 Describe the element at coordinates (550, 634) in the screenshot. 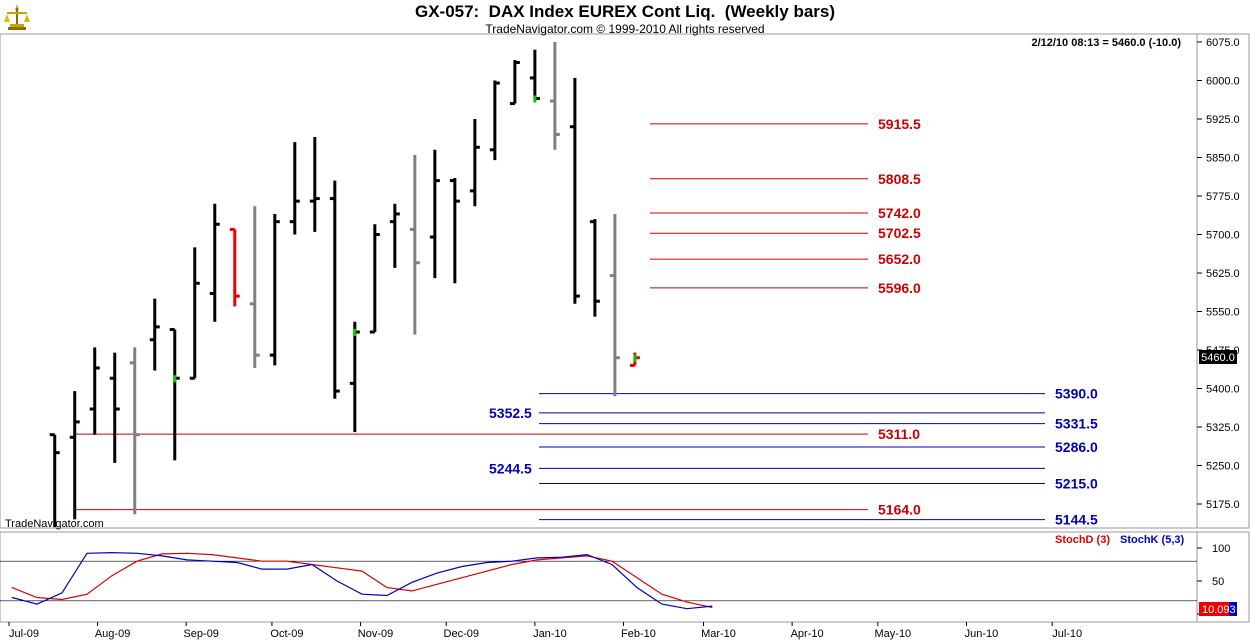

I see `x-tick-label: Jan-10` at that location.